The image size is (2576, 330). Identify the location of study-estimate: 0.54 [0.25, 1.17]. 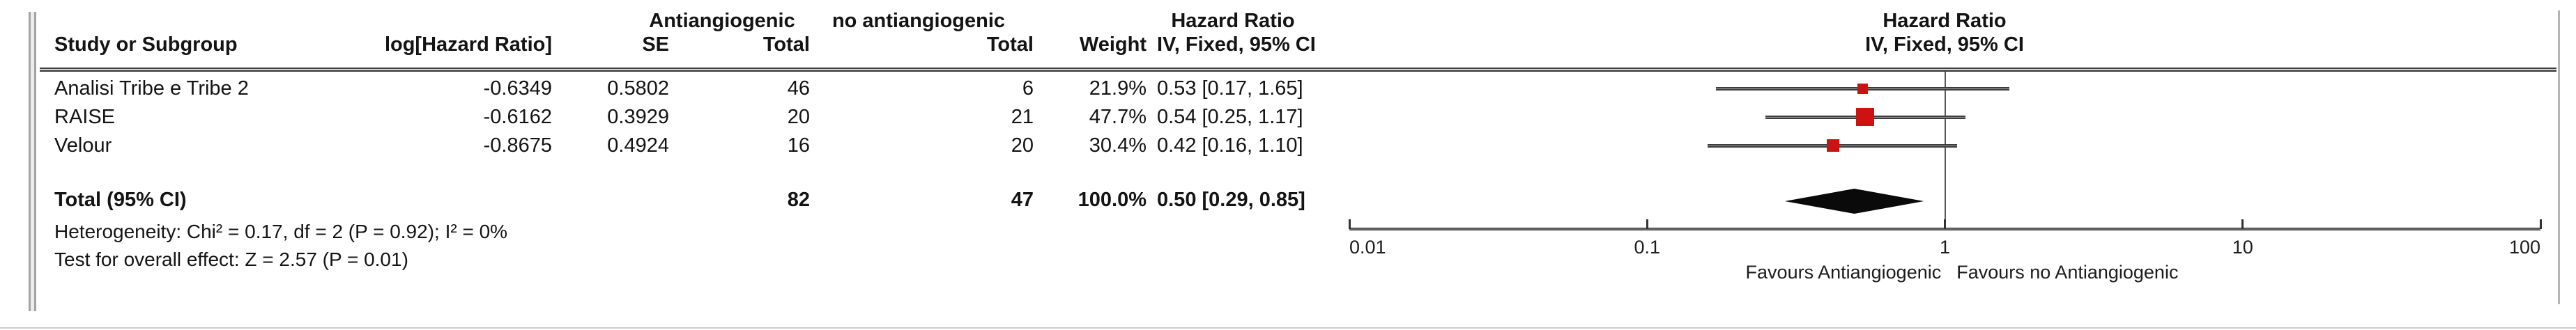
(1230, 117).